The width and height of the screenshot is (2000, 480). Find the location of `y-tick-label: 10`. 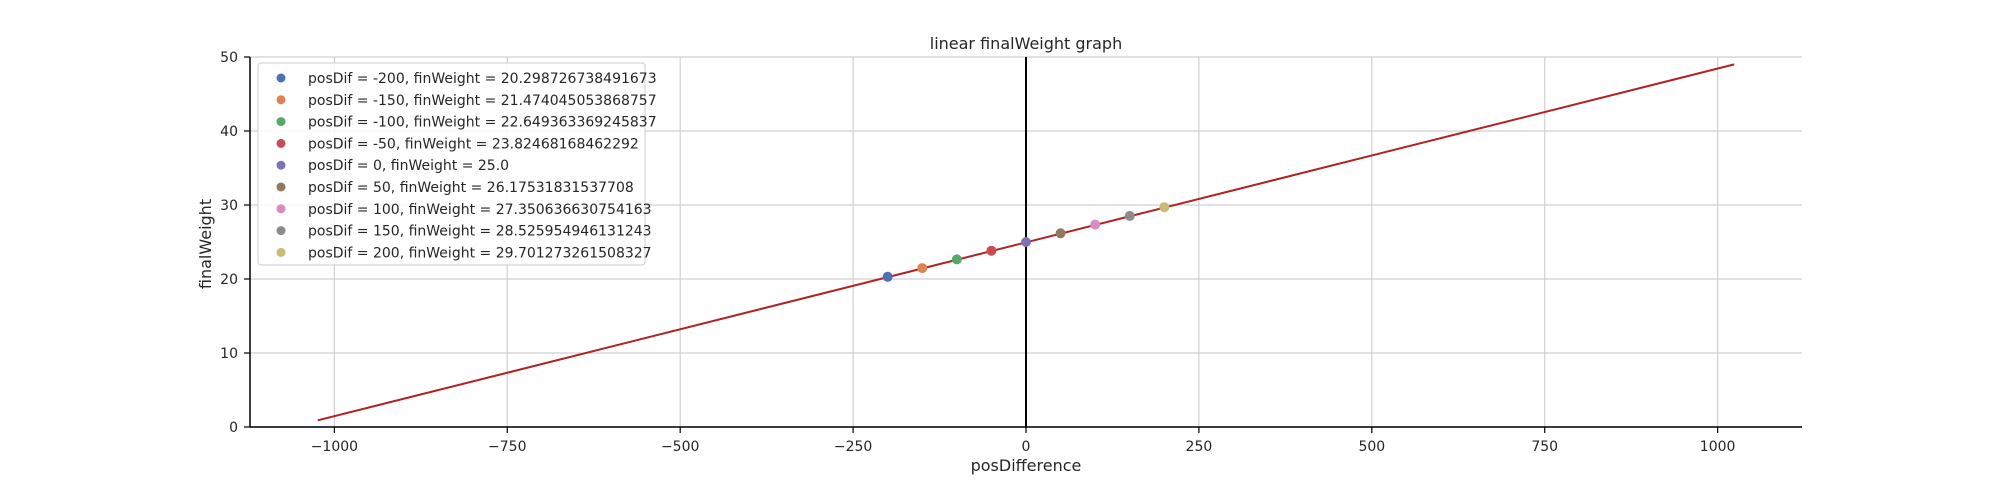

y-tick-label: 10 is located at coordinates (229, 354).